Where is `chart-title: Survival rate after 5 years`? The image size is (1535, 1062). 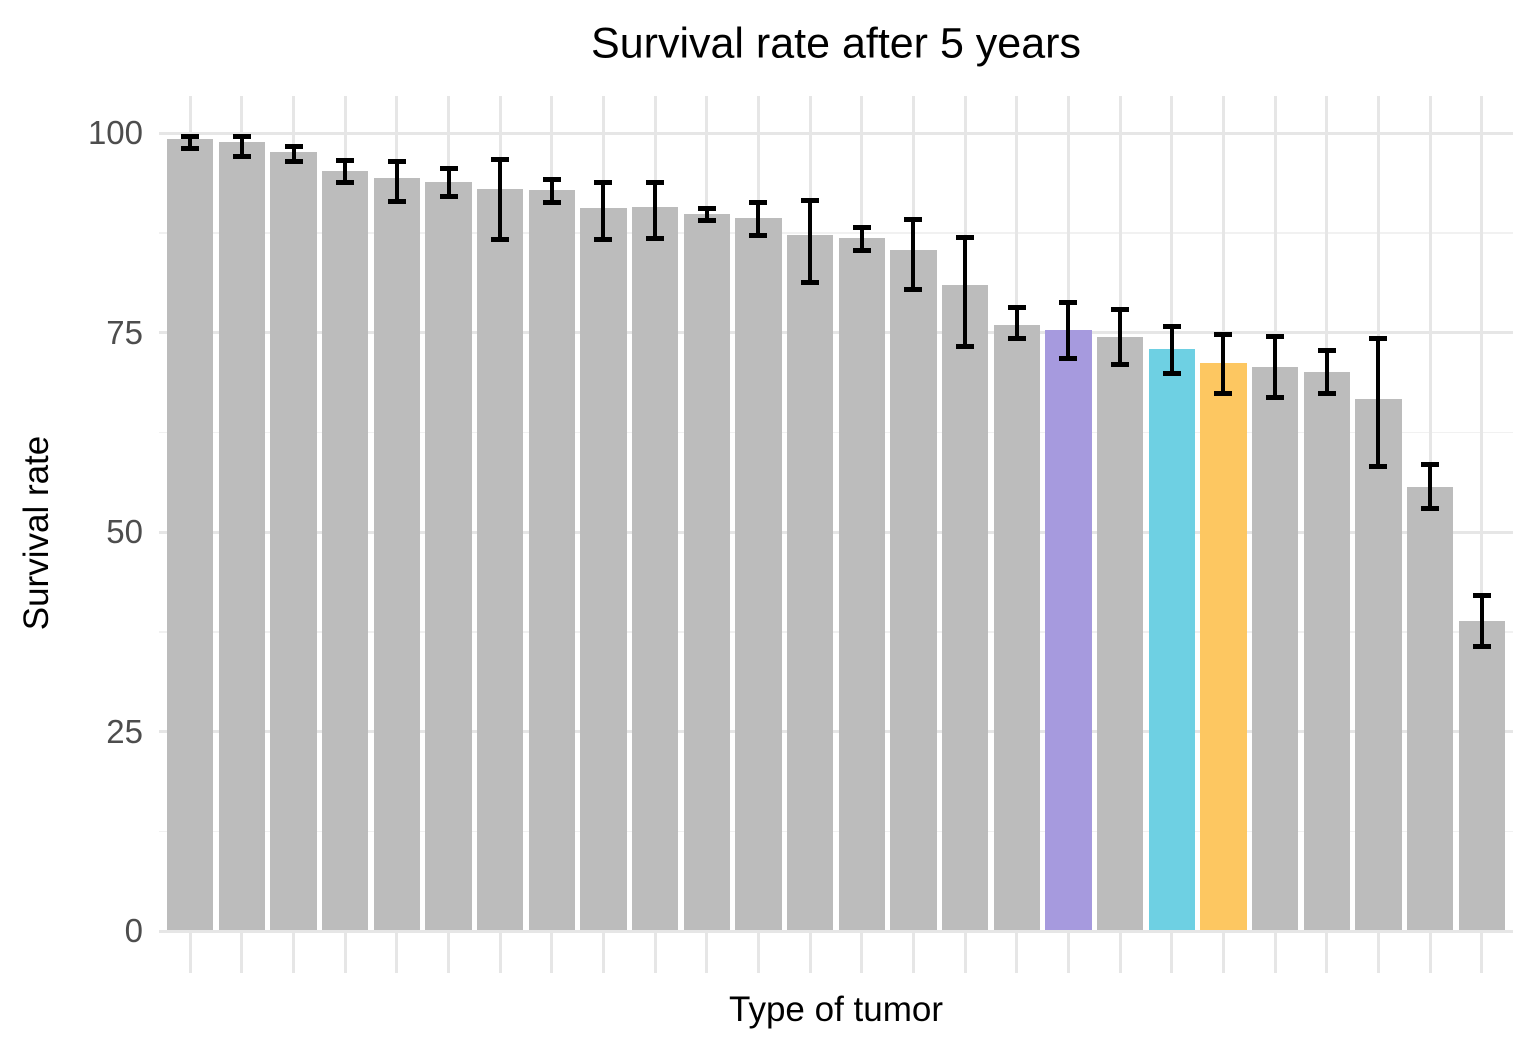 chart-title: Survival rate after 5 years is located at coordinates (836, 43).